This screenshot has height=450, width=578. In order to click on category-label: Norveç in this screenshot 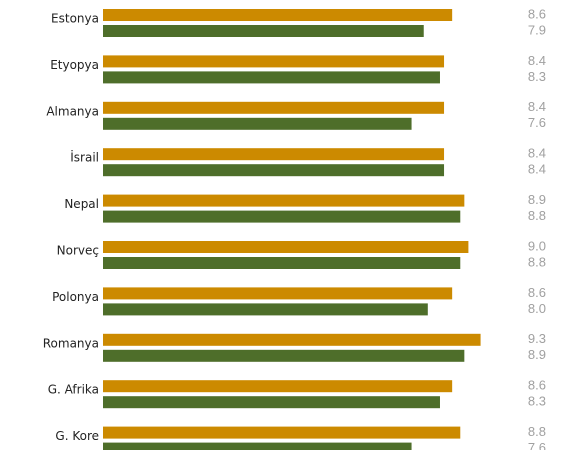, I will do `click(78, 251)`.